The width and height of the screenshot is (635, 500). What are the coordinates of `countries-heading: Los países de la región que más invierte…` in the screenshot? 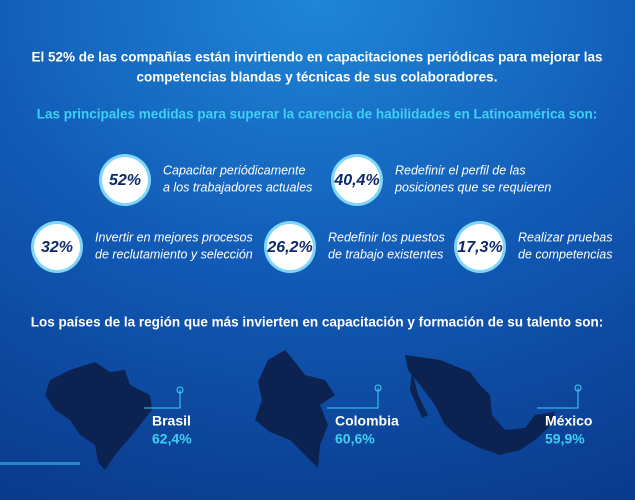 It's located at (317, 322).